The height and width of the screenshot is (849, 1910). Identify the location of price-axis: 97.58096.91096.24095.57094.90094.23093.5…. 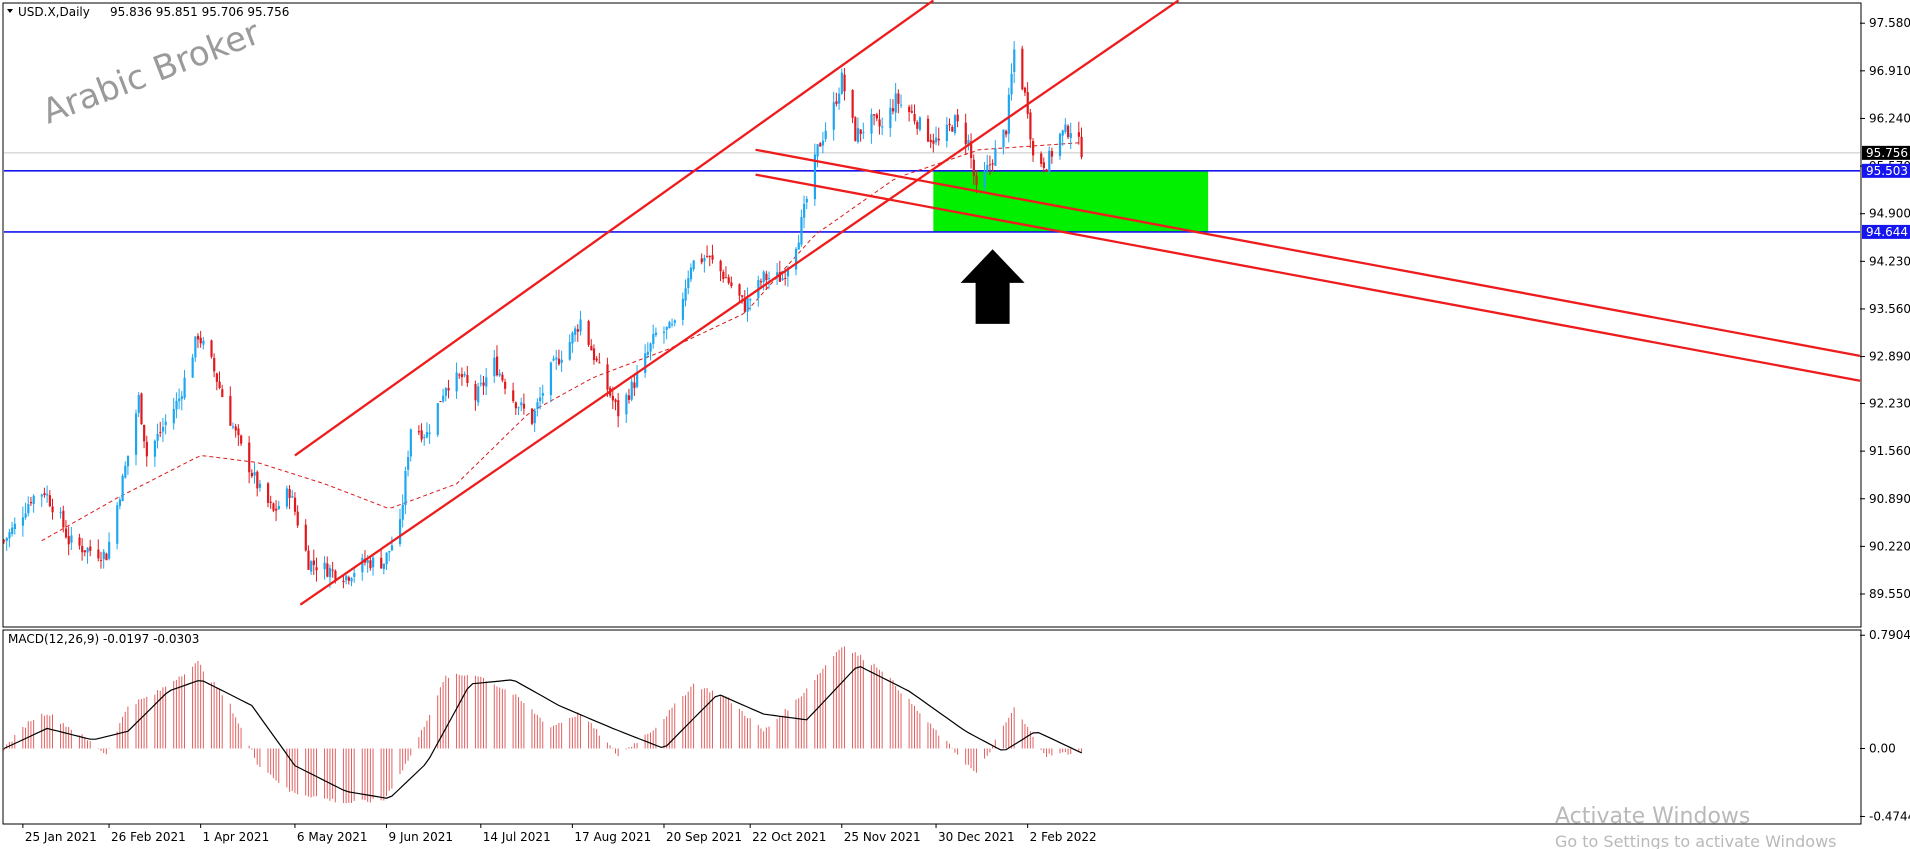
(1885, 308).